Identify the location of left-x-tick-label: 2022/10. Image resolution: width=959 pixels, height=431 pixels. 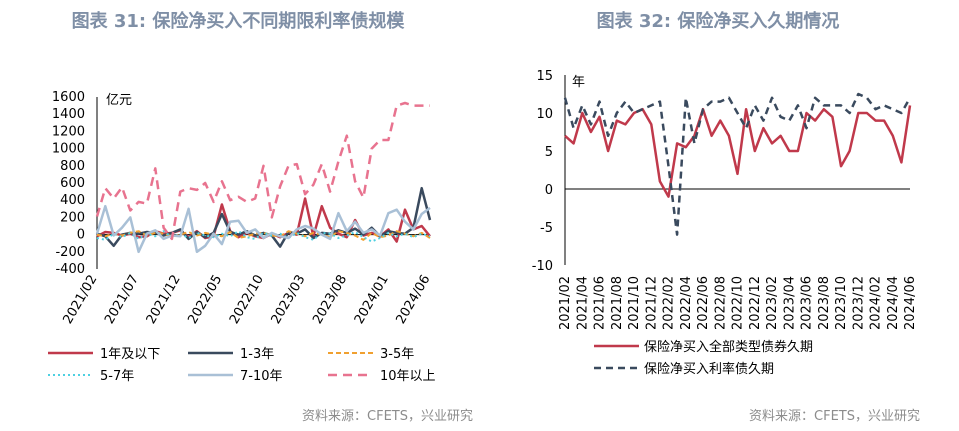
(247, 300).